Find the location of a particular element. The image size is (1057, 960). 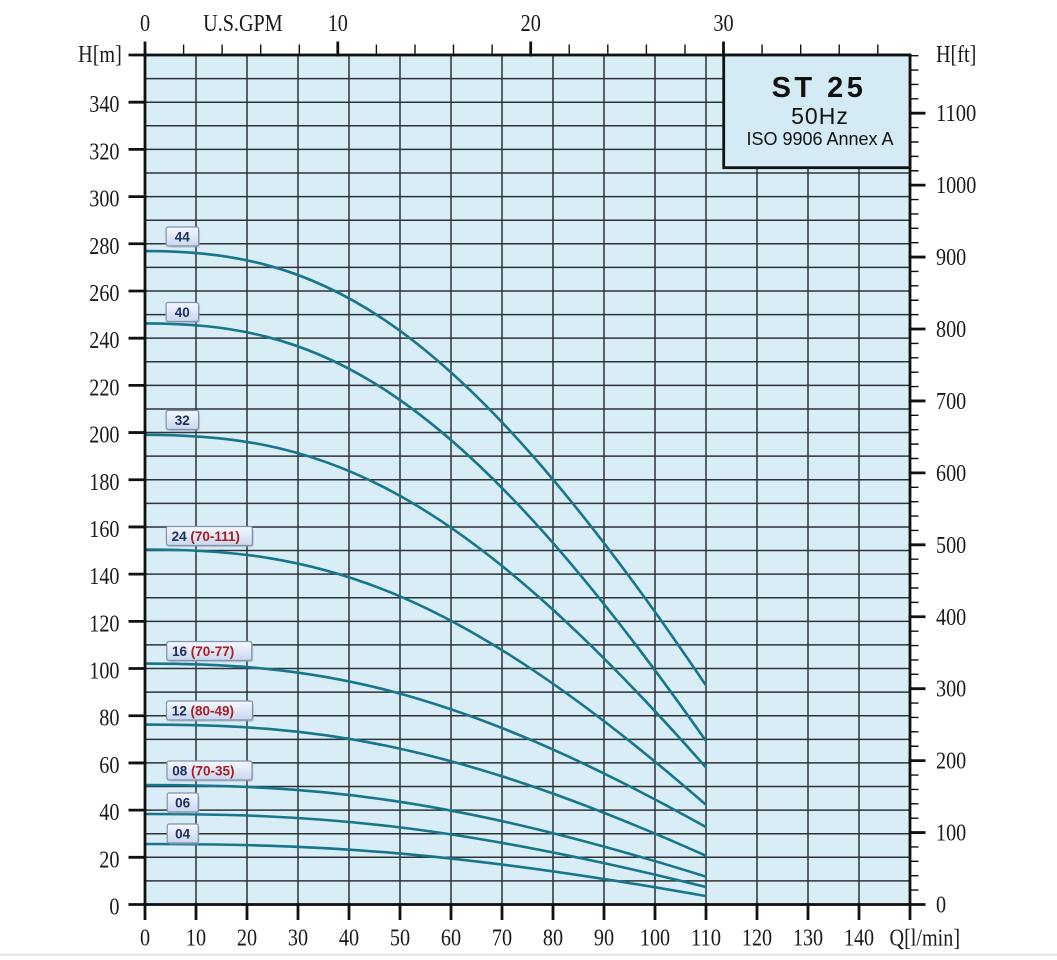

svg-text: 280 is located at coordinates (104, 247).